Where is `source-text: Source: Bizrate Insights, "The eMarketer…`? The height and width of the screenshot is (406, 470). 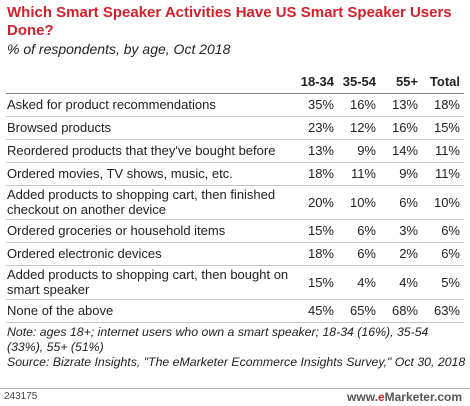 source-text: Source: Bizrate Insights, "The eMarketer… is located at coordinates (236, 362).